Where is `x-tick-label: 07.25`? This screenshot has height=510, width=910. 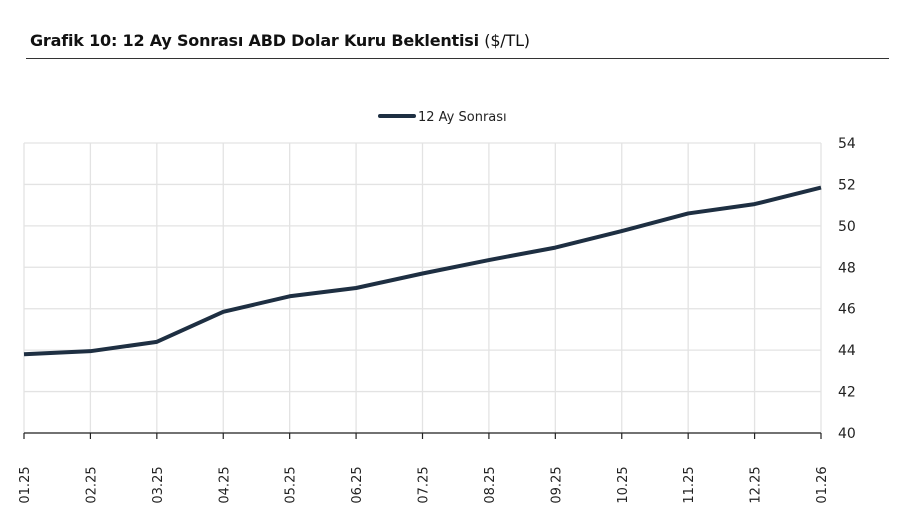
x-tick-label: 07.25 is located at coordinates (424, 484).